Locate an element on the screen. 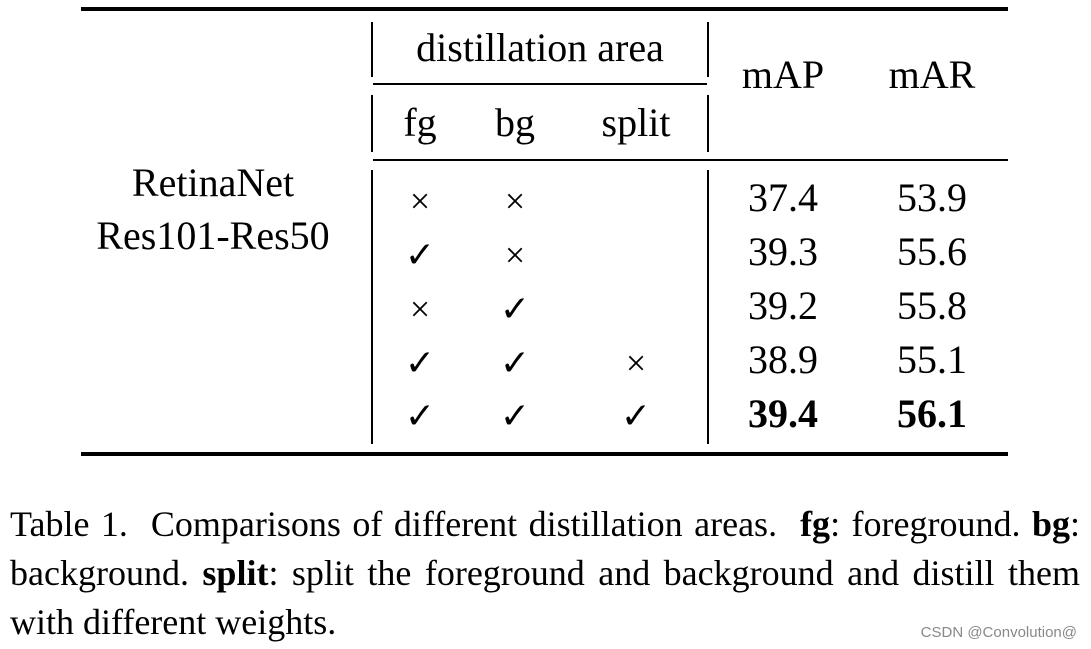 The width and height of the screenshot is (1091, 649). caption-fg-term: fg is located at coordinates (815, 524).